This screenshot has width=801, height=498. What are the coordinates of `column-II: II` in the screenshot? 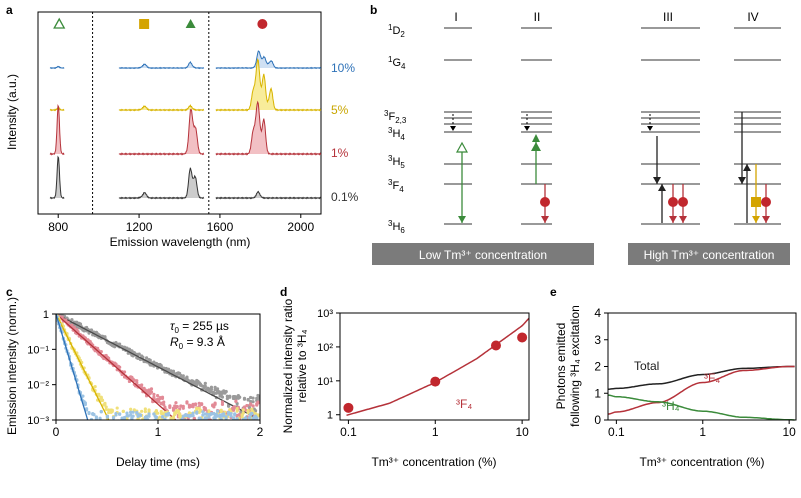 It's located at (537, 17).